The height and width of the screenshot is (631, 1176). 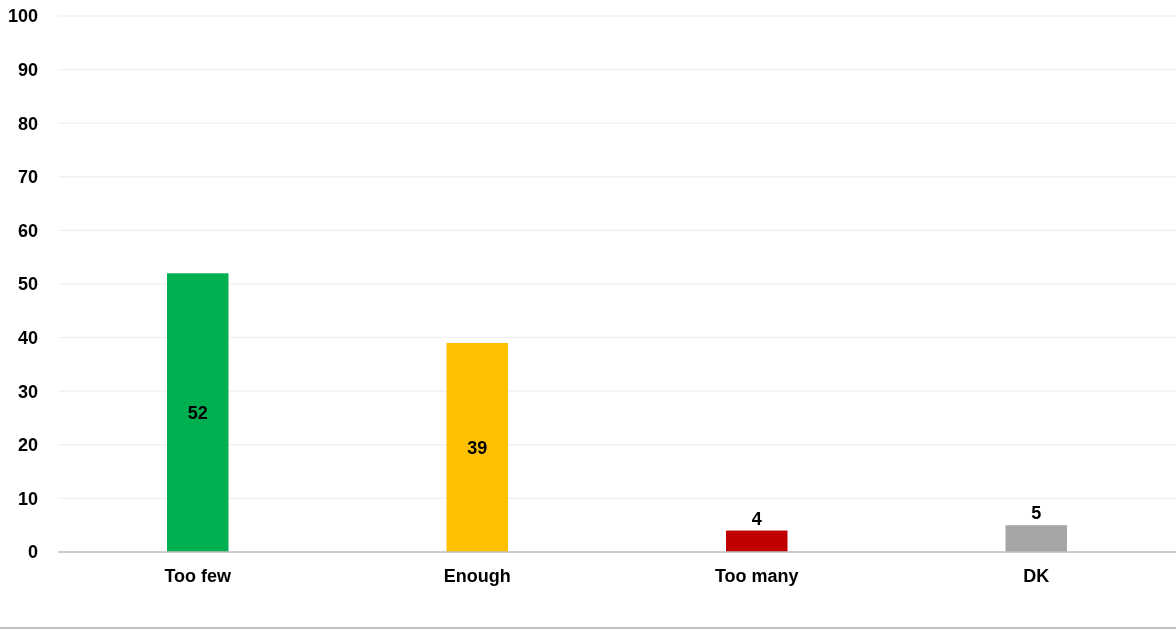 What do you see at coordinates (22, 16) in the screenshot?
I see `y-tick-label: 100` at bounding box center [22, 16].